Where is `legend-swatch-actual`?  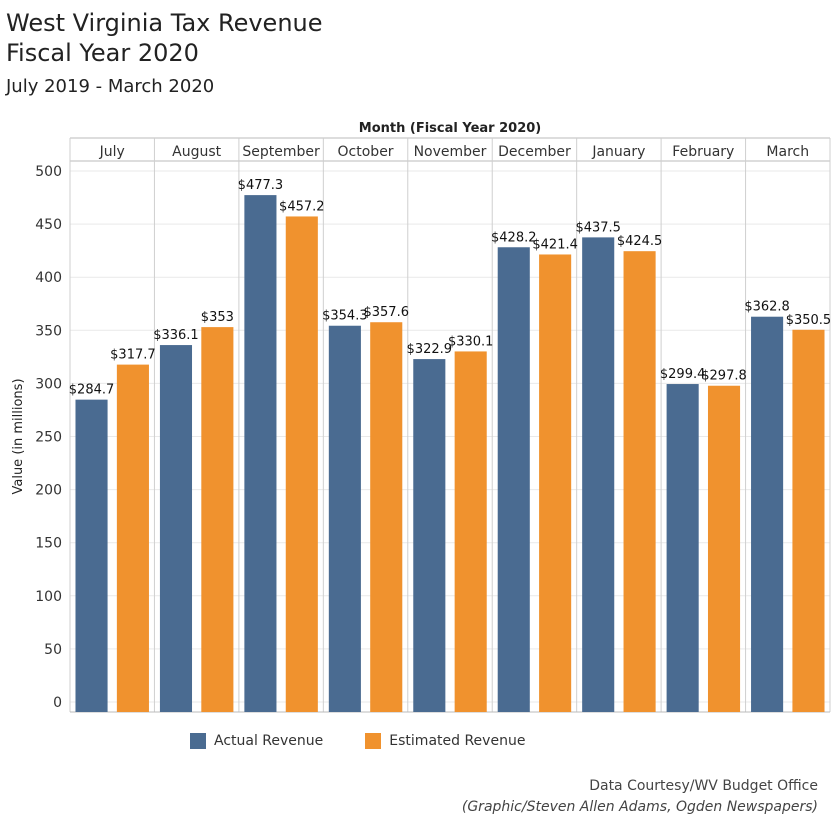 legend-swatch-actual is located at coordinates (198, 741).